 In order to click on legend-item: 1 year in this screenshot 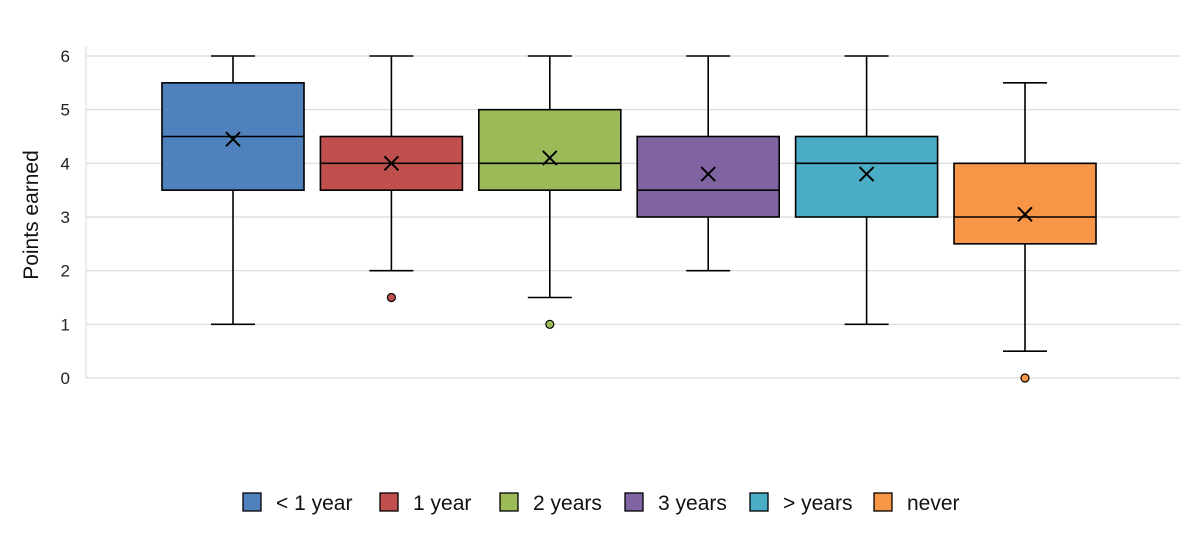, I will do `click(425, 503)`.